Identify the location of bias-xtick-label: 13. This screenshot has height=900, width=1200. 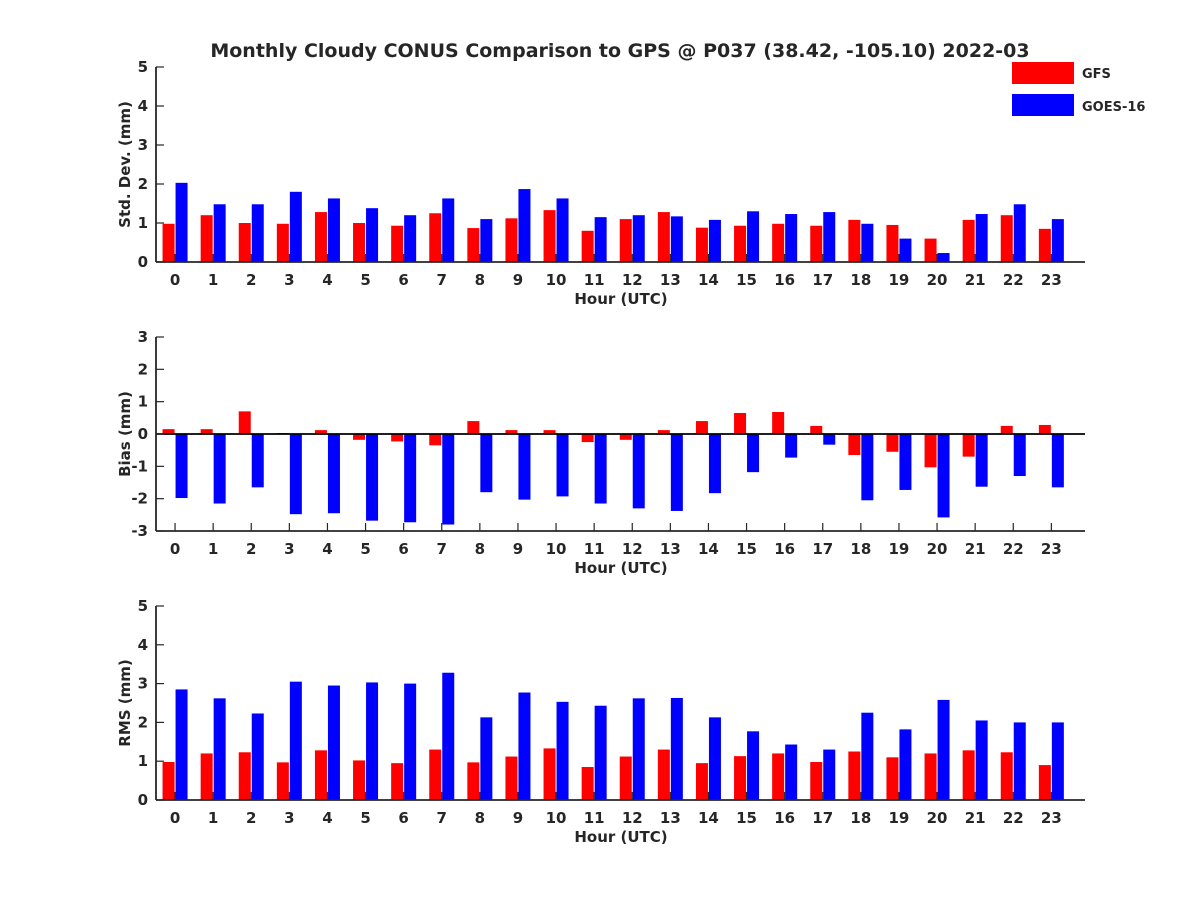
(670, 549).